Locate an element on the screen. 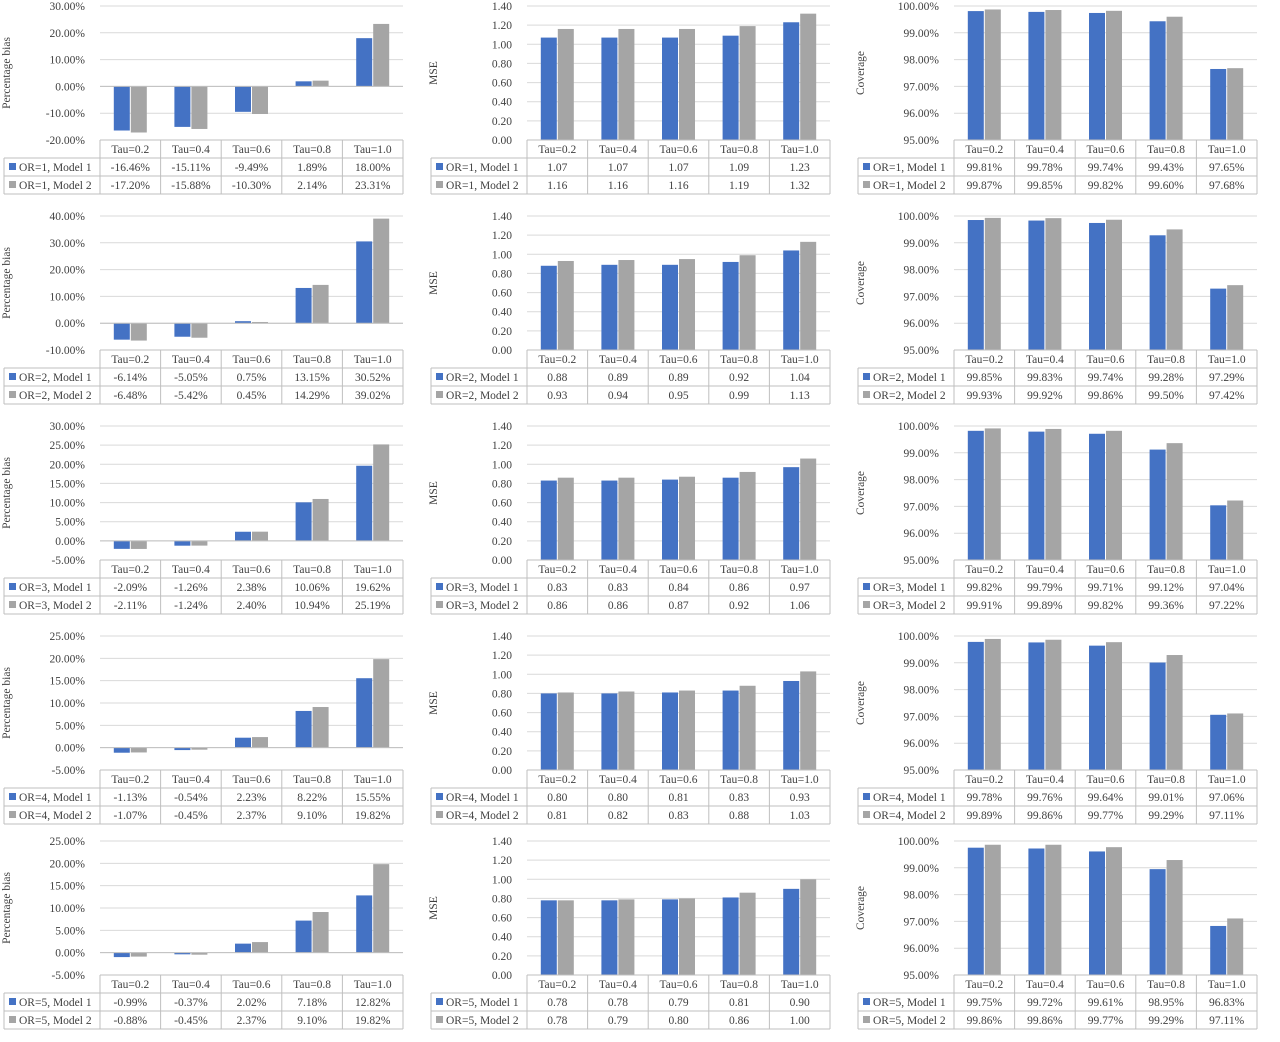 This screenshot has height=1042, width=1280. data-label: -15.88% is located at coordinates (191, 186).